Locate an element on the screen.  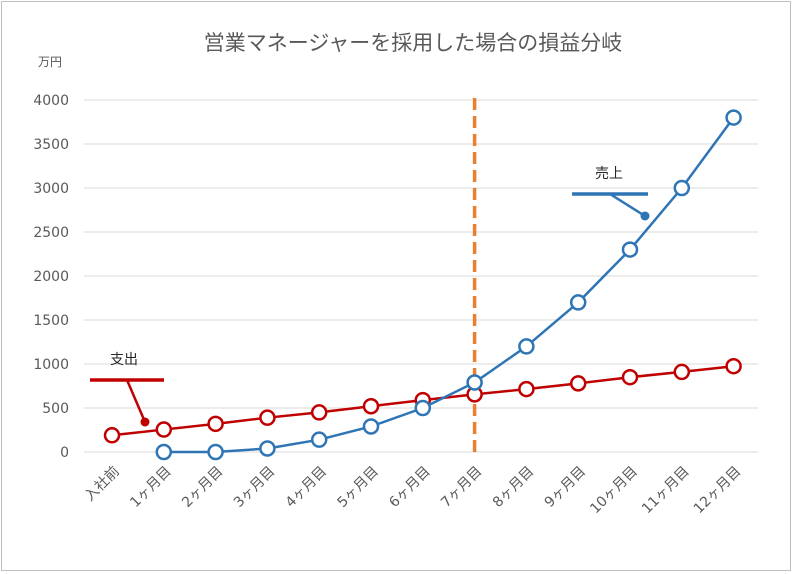
x-tick-label: 4ヶ月目 is located at coordinates (306, 487).